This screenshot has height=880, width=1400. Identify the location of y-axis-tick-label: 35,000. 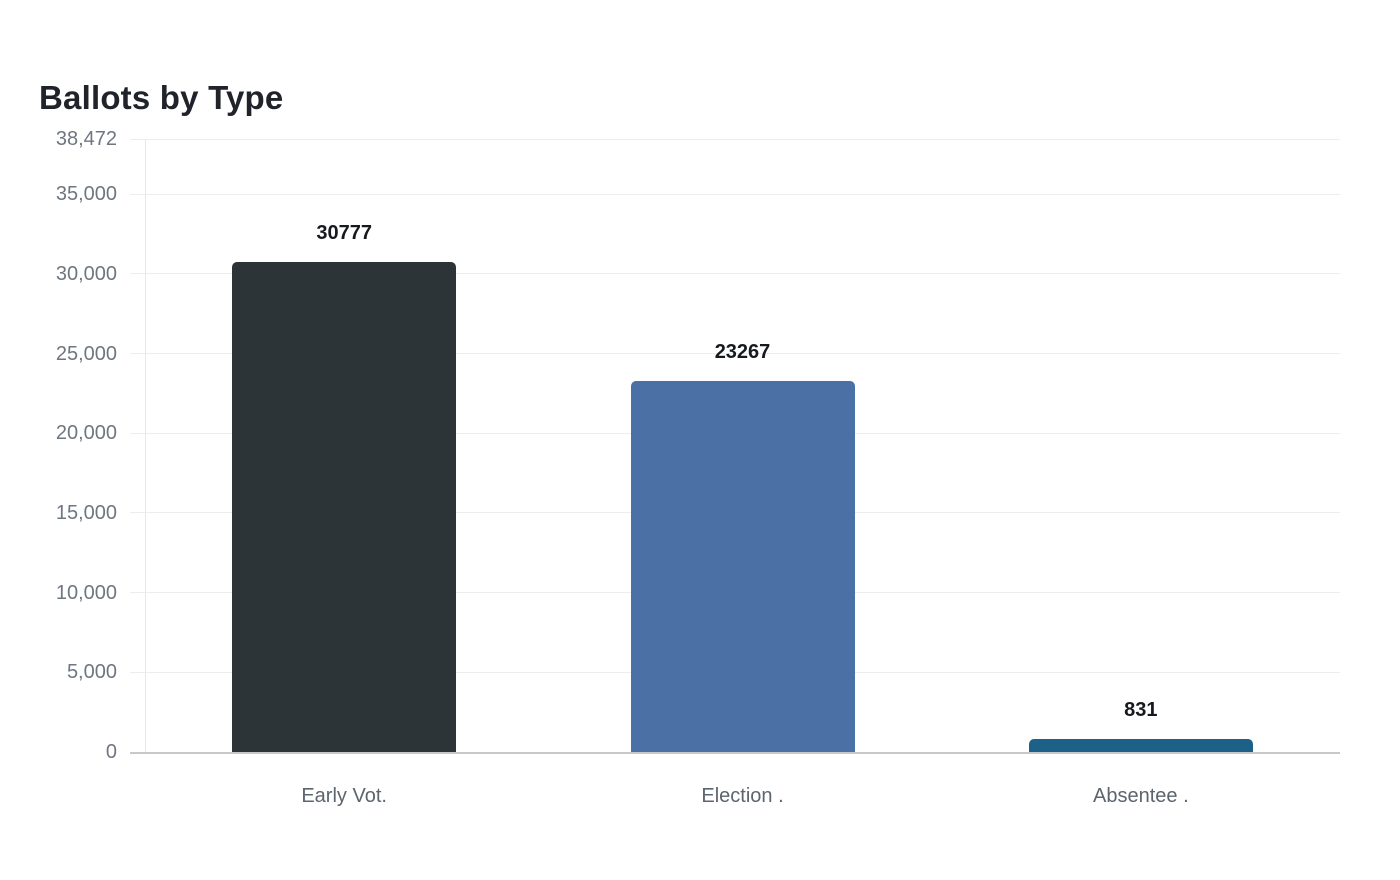
(86, 194).